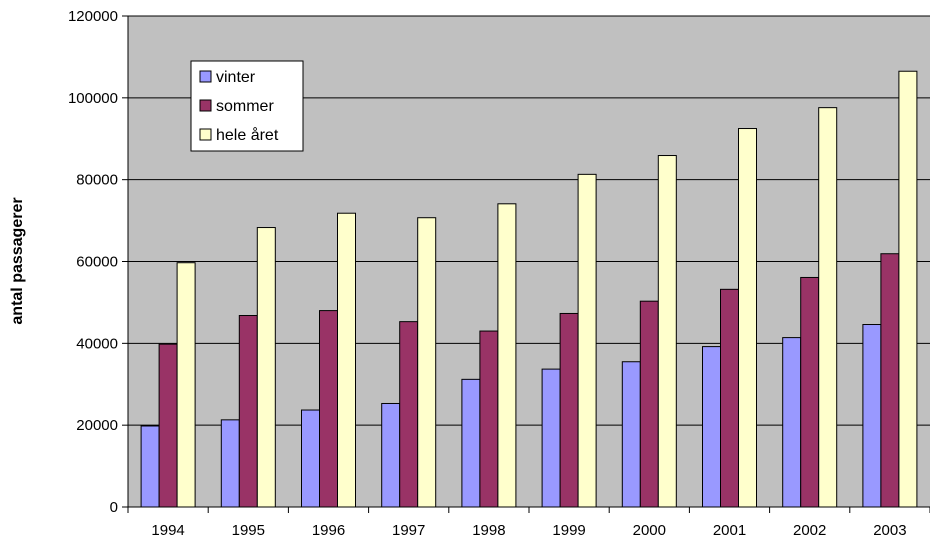  I want to click on y-tick-label: 20000, so click(97, 425).